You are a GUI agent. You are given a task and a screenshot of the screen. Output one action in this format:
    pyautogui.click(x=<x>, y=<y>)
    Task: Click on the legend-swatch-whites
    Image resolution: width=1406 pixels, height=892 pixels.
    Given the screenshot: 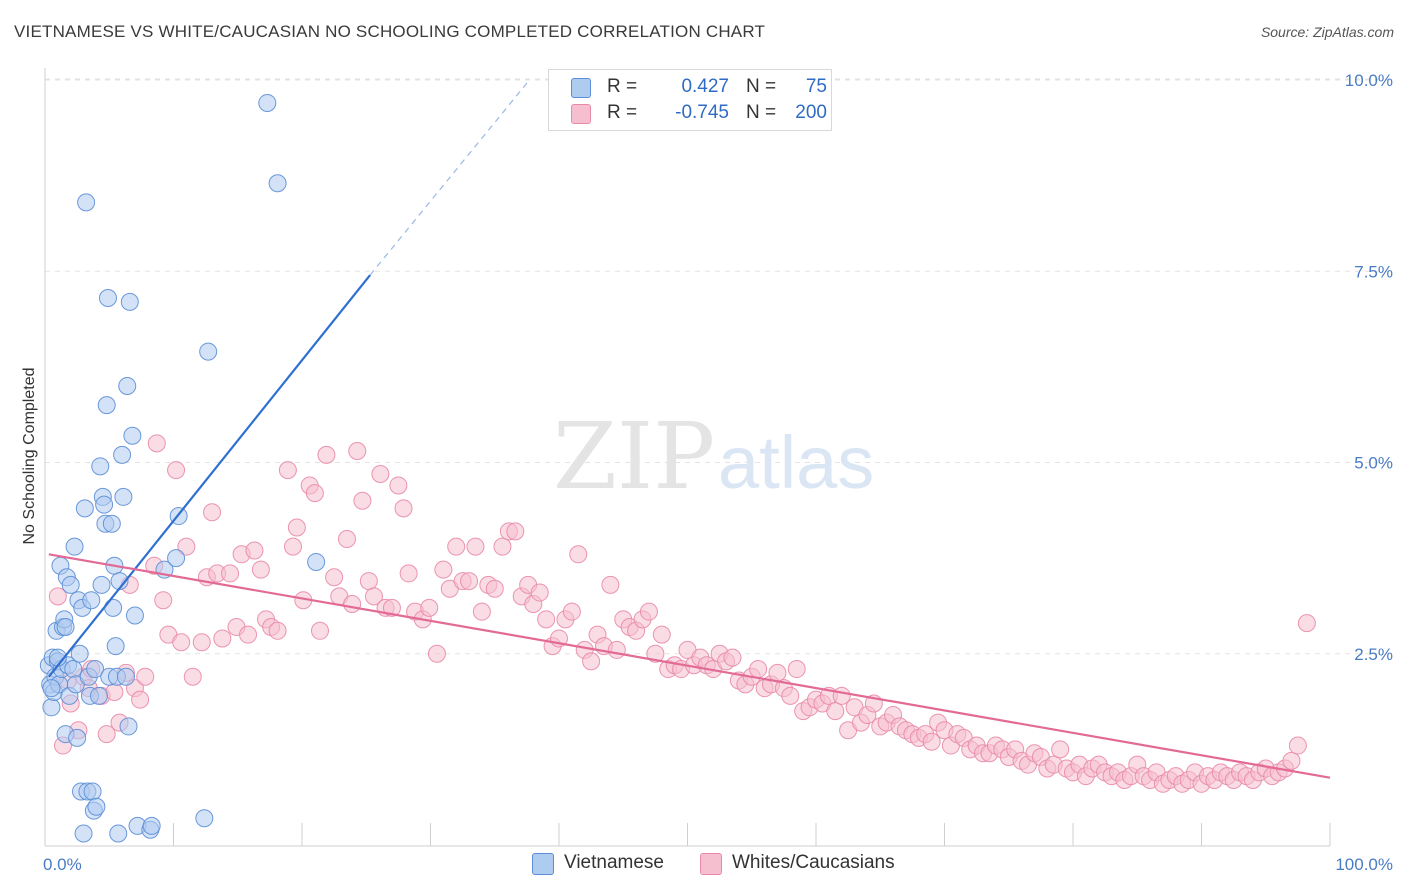 What is the action you would take?
    pyautogui.click(x=711, y=864)
    